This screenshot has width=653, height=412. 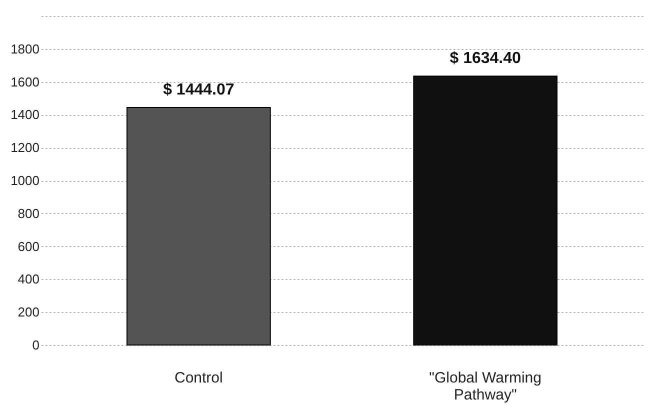 I want to click on y-tick-label: 1400, so click(x=25, y=114).